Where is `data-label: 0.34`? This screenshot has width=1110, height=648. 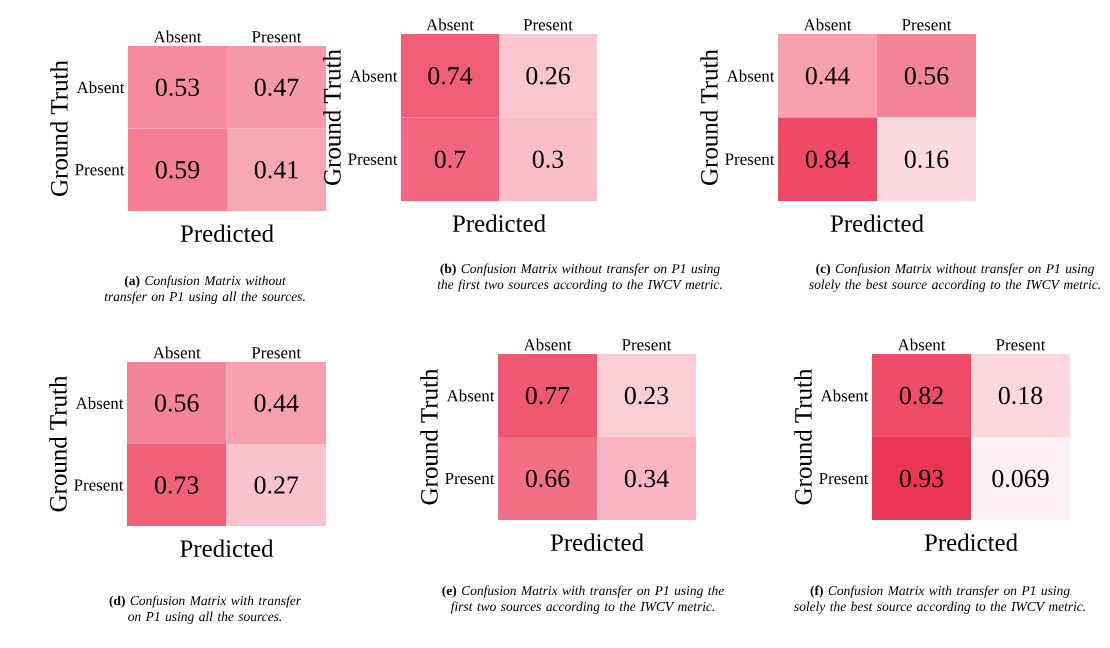
data-label: 0.34 is located at coordinates (646, 478).